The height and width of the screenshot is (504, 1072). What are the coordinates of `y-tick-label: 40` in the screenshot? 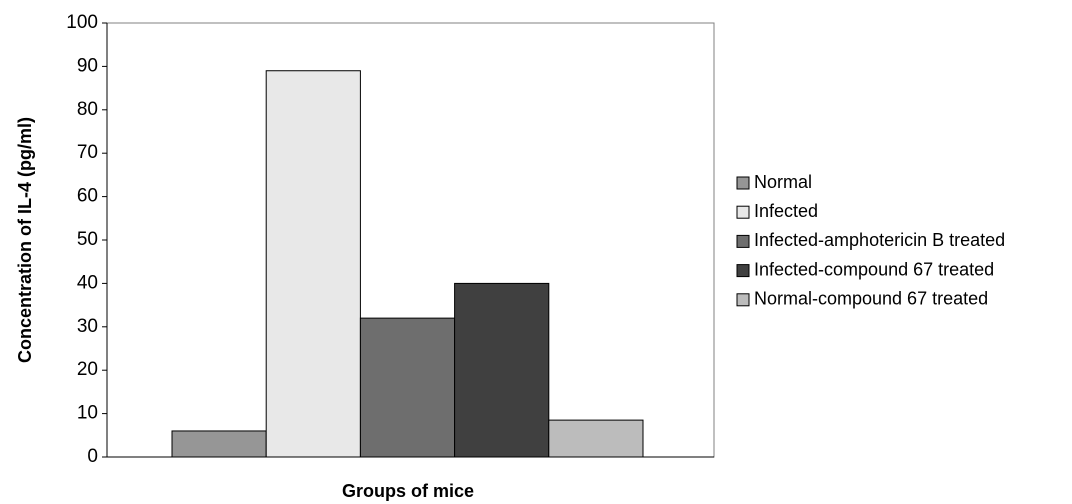 It's located at (87, 282).